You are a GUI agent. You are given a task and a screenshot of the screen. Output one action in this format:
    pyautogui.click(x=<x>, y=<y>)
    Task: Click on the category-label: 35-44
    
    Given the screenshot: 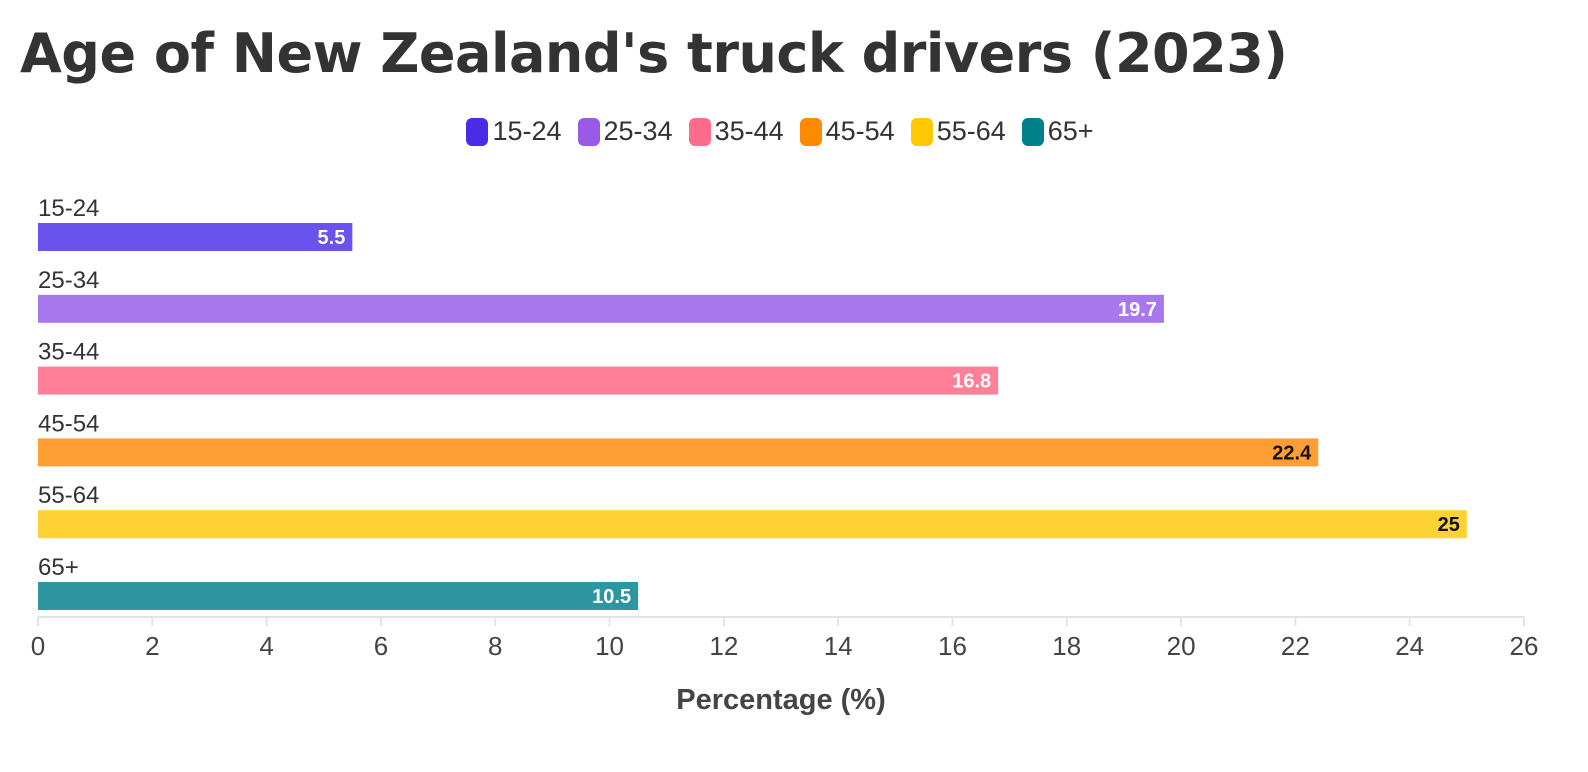 What is the action you would take?
    pyautogui.click(x=68, y=352)
    